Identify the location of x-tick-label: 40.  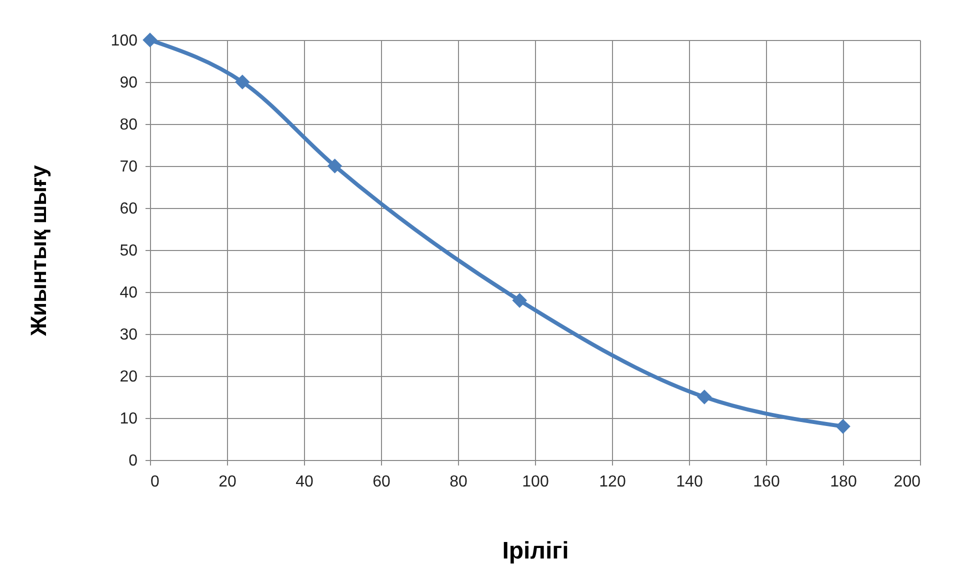
(305, 482).